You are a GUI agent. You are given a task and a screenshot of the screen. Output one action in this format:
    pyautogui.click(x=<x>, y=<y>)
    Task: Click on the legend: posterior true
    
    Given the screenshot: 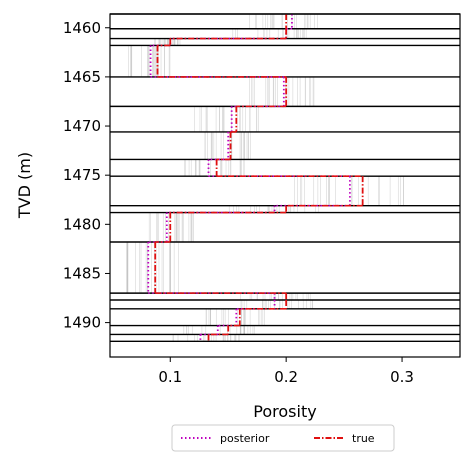 What is the action you would take?
    pyautogui.click(x=283, y=438)
    